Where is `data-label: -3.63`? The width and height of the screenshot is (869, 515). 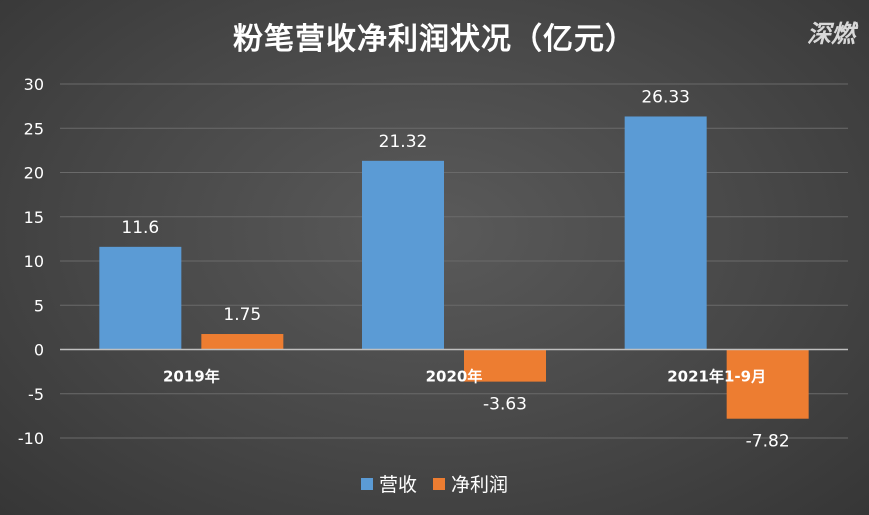
data-label: -3.63 is located at coordinates (505, 405).